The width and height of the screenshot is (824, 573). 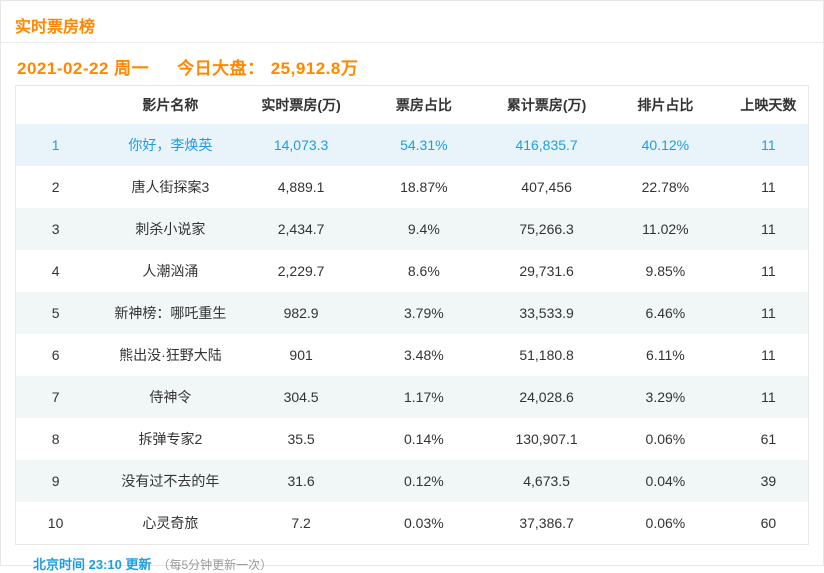 What do you see at coordinates (83, 68) in the screenshot?
I see `date-label: 2021-02-22 周一` at bounding box center [83, 68].